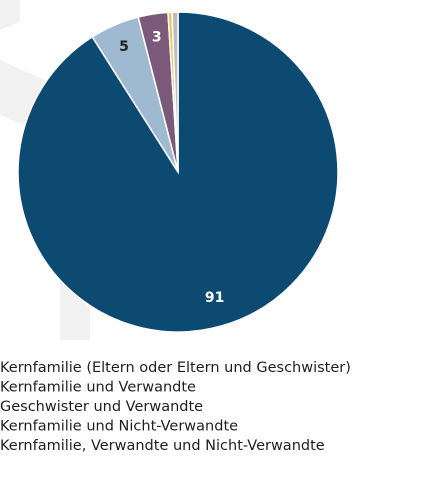  What do you see at coordinates (124, 47) in the screenshot?
I see `data-label: 5` at bounding box center [124, 47].